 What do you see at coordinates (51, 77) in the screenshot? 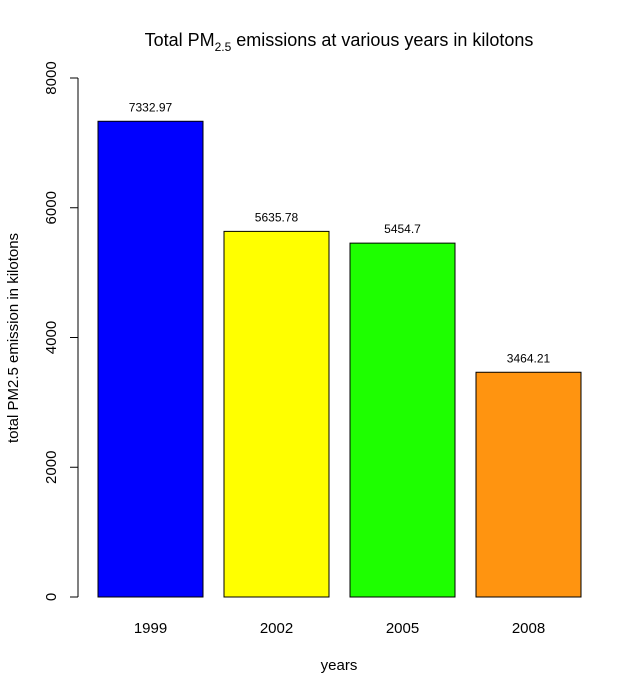
I see `y-tick-label: 8000` at bounding box center [51, 77].